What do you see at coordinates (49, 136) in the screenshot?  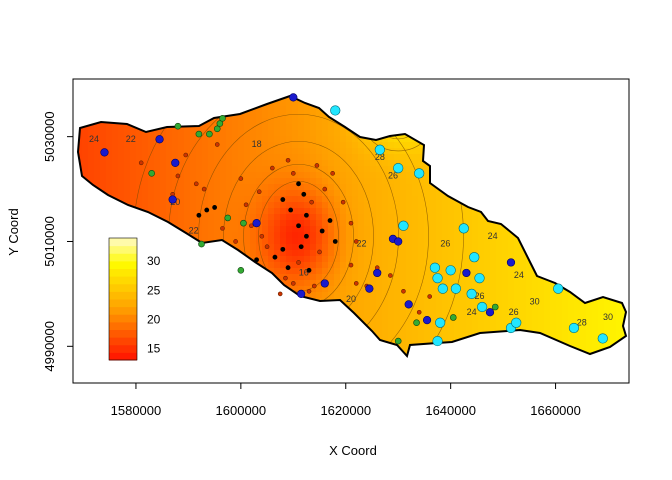 I see `y-tick-label: 5030000` at bounding box center [49, 136].